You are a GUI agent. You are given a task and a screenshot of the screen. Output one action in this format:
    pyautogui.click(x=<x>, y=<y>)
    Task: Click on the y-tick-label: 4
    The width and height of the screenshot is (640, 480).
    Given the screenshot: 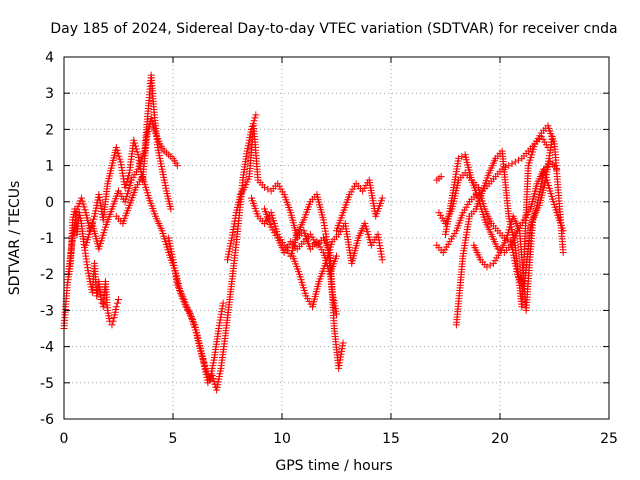 What is the action you would take?
    pyautogui.click(x=49, y=58)
    